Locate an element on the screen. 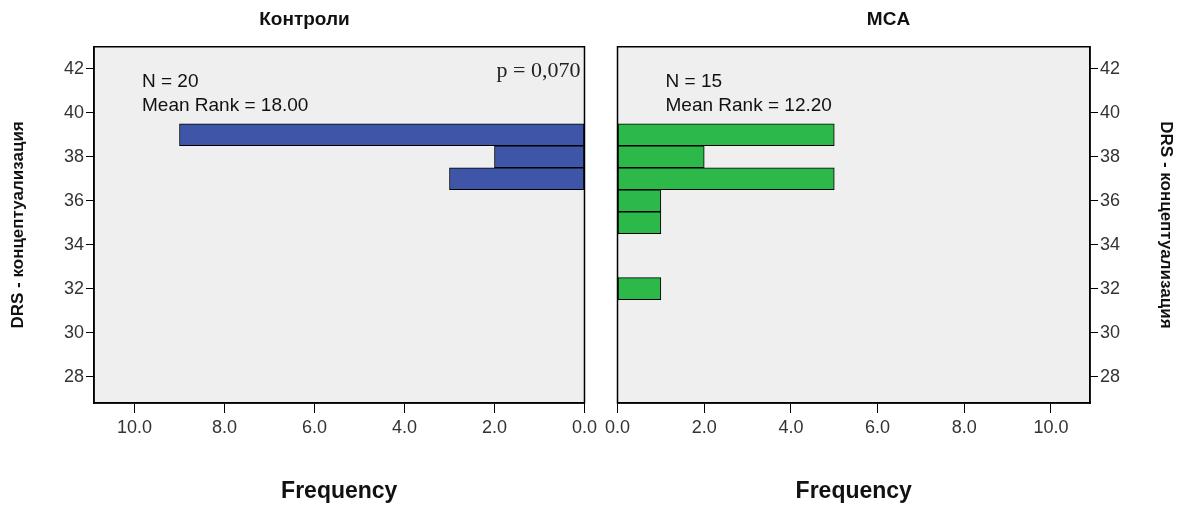  annotation: N = 15 is located at coordinates (694, 80).